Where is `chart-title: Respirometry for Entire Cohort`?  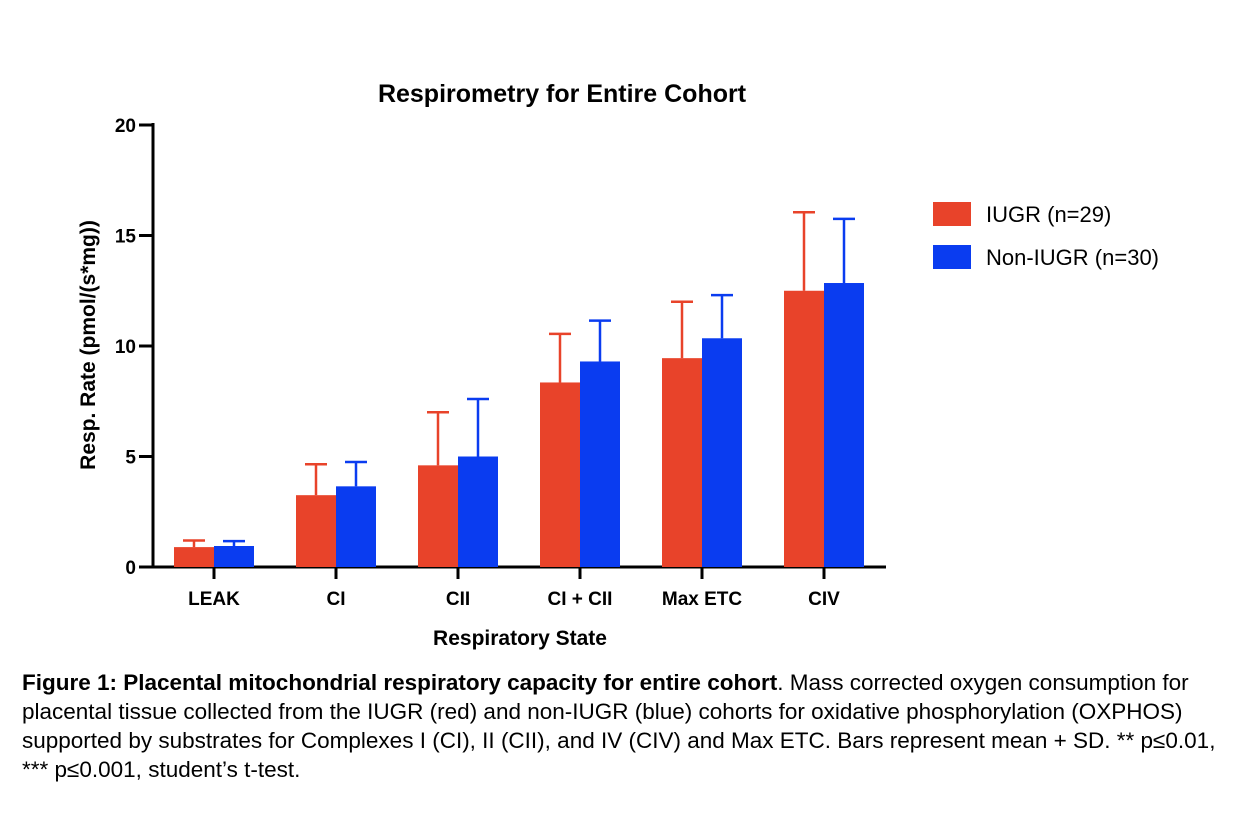
chart-title: Respirometry for Entire Cohort is located at coordinates (562, 94).